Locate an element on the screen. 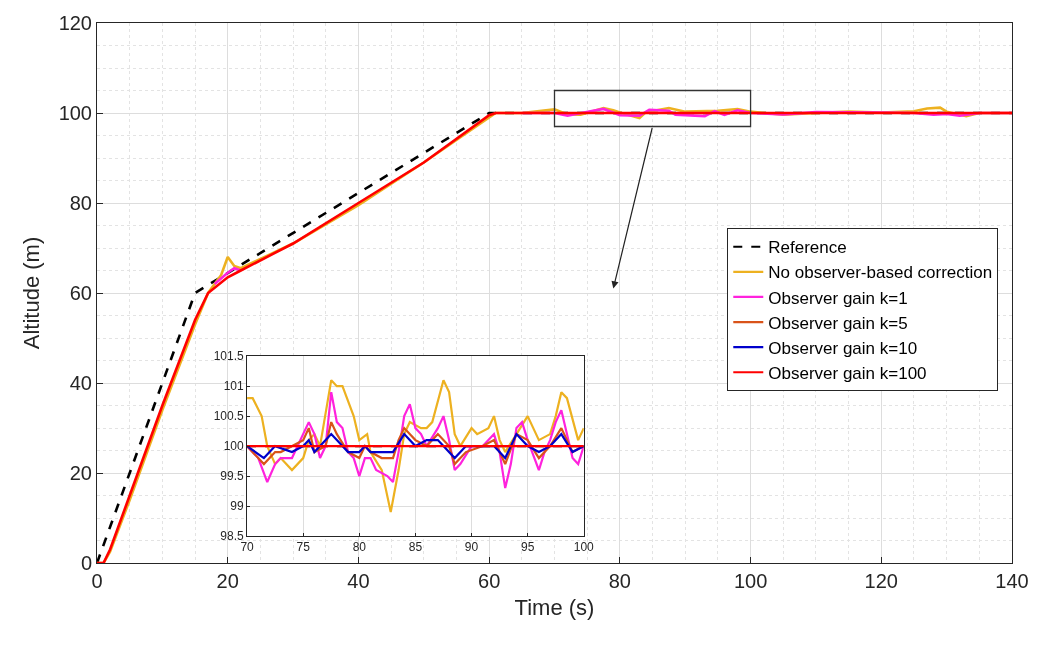 Image resolution: width=1049 pixels, height=648 pixels. y-tick-label: 120 is located at coordinates (75, 23).